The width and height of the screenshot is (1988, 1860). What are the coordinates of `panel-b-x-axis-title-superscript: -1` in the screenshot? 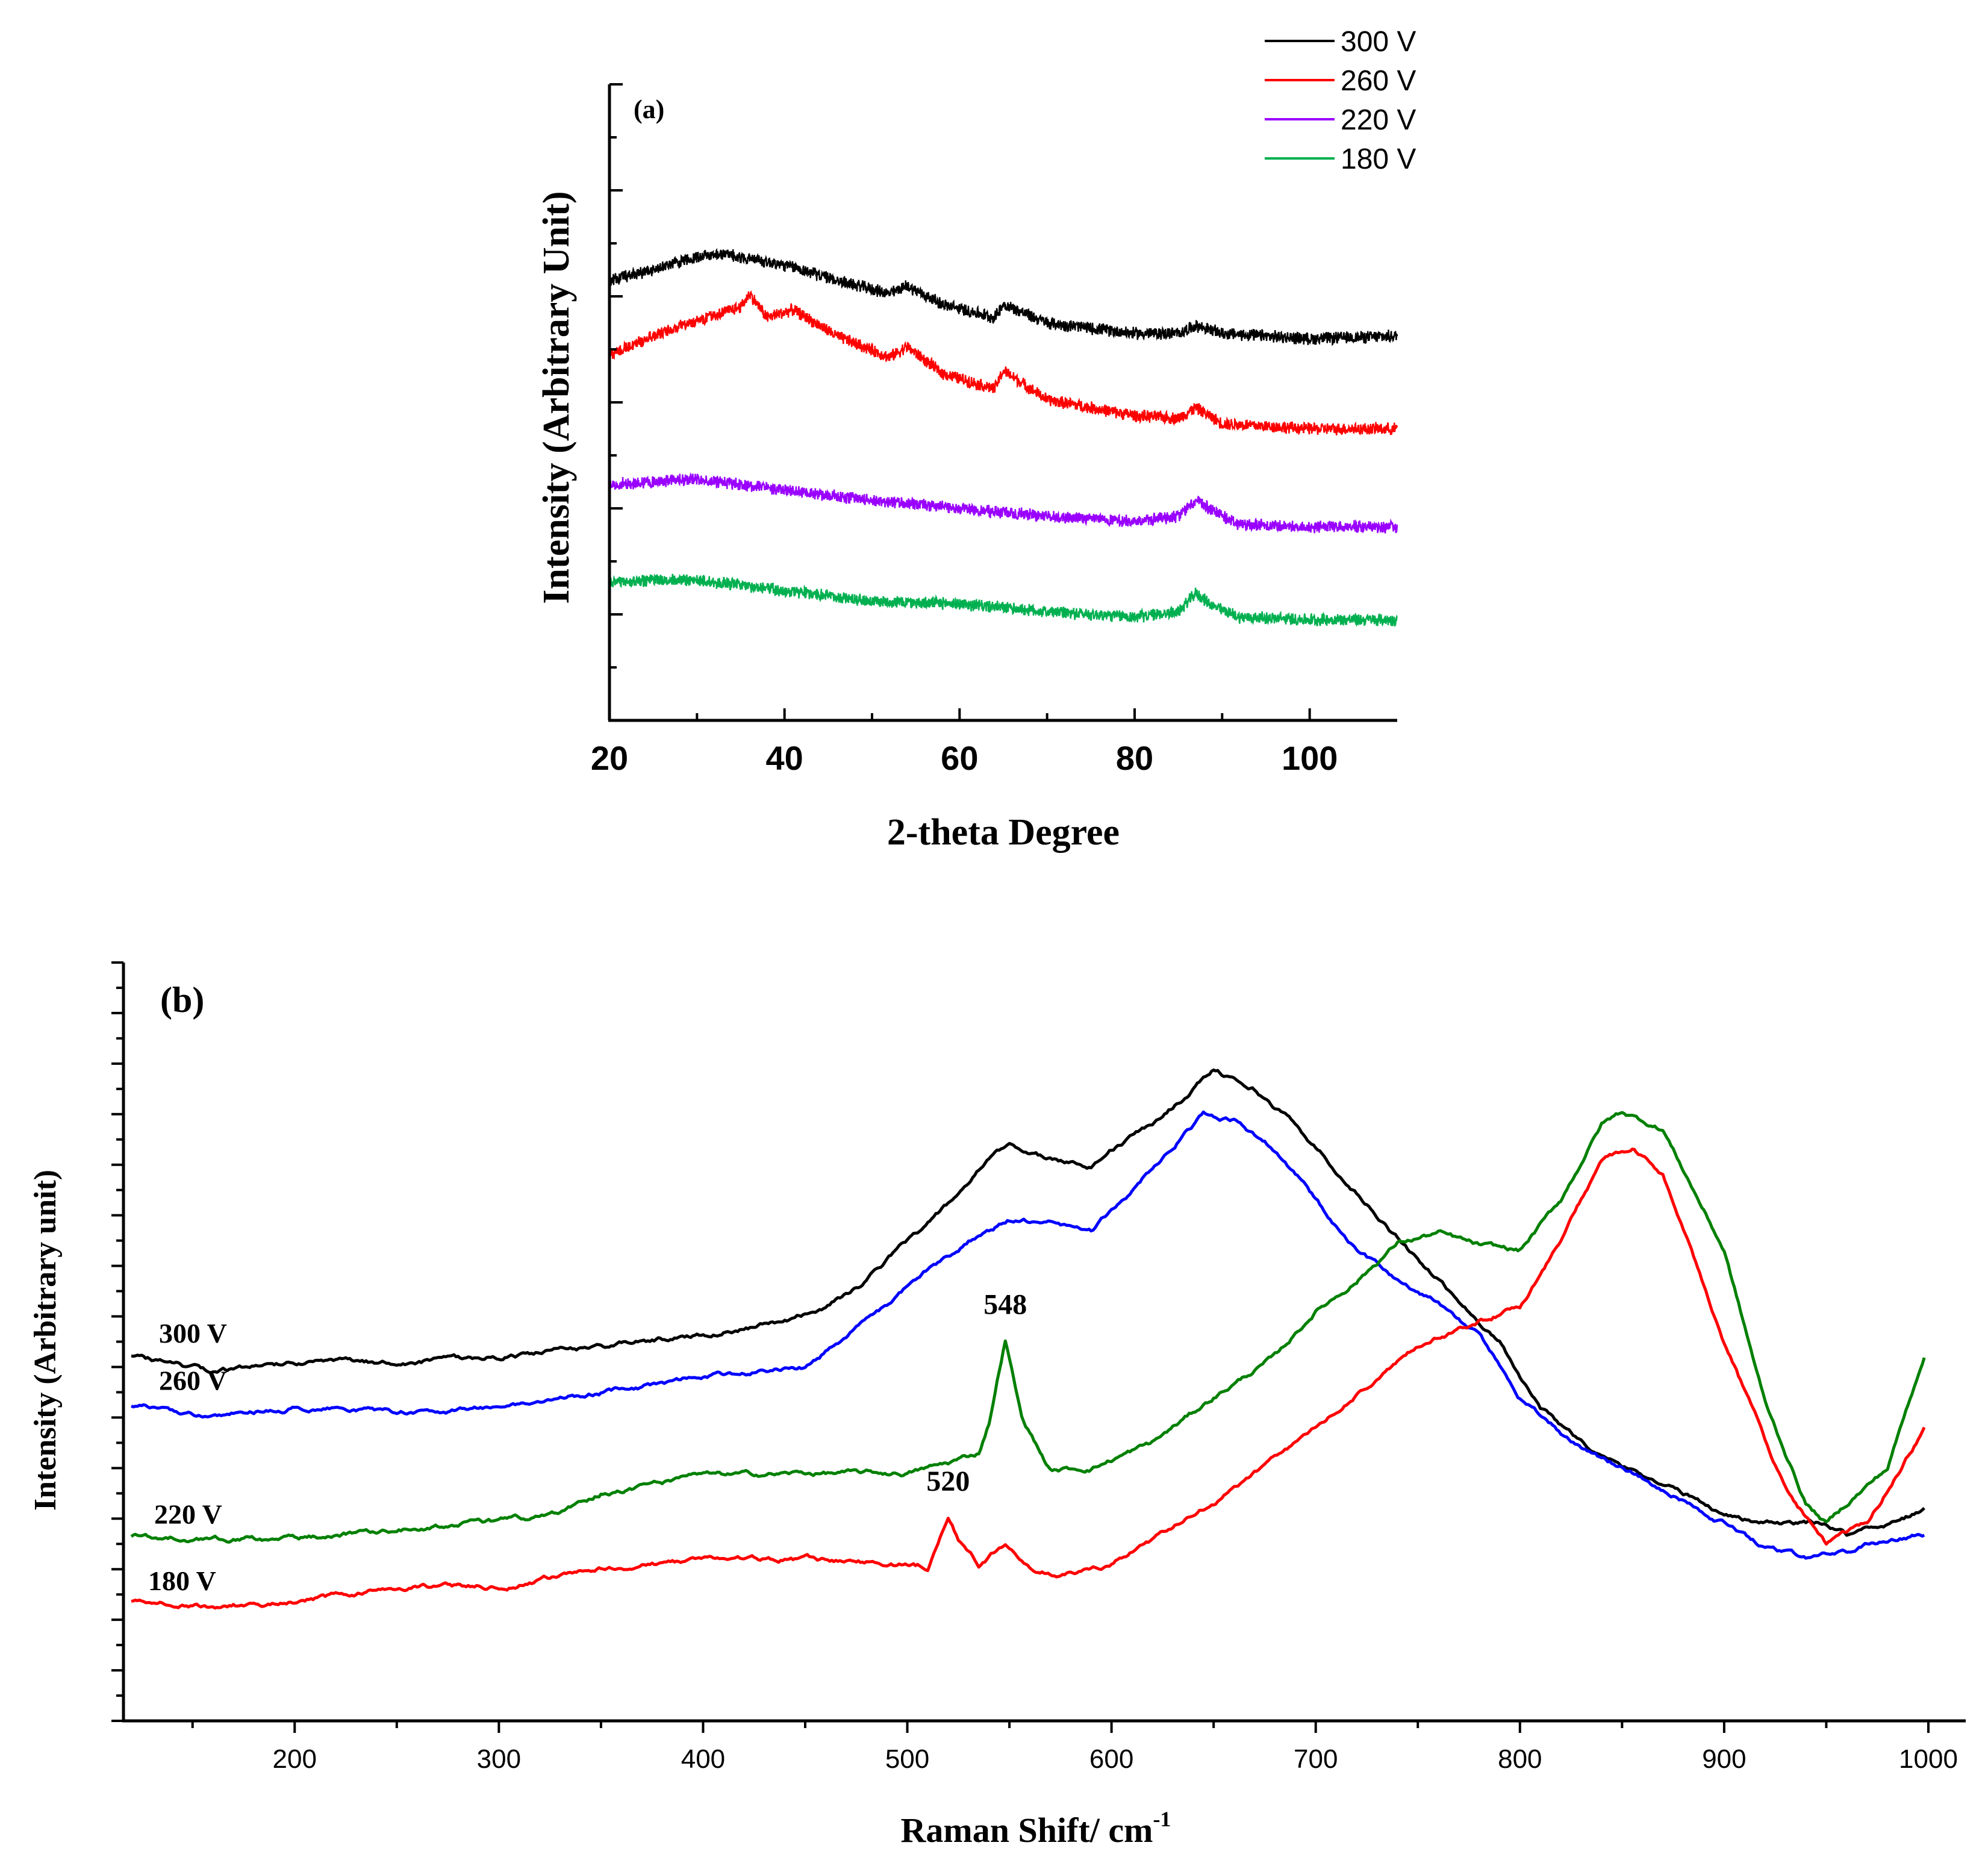 It's located at (1162, 1819).